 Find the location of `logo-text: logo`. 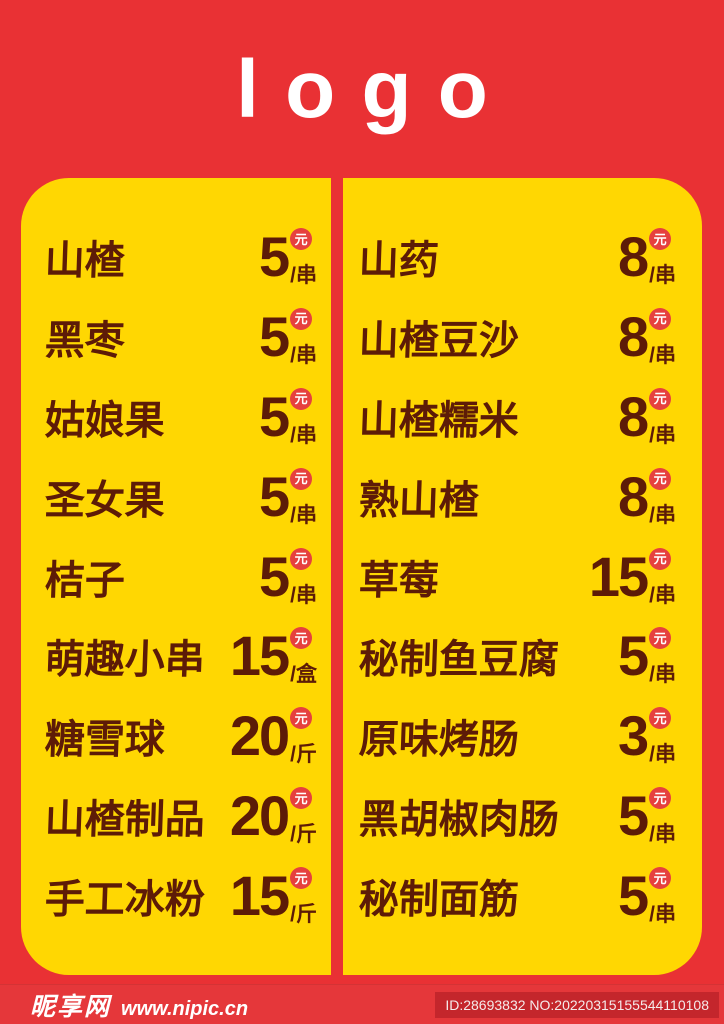

logo-text: logo is located at coordinates (375, 89).